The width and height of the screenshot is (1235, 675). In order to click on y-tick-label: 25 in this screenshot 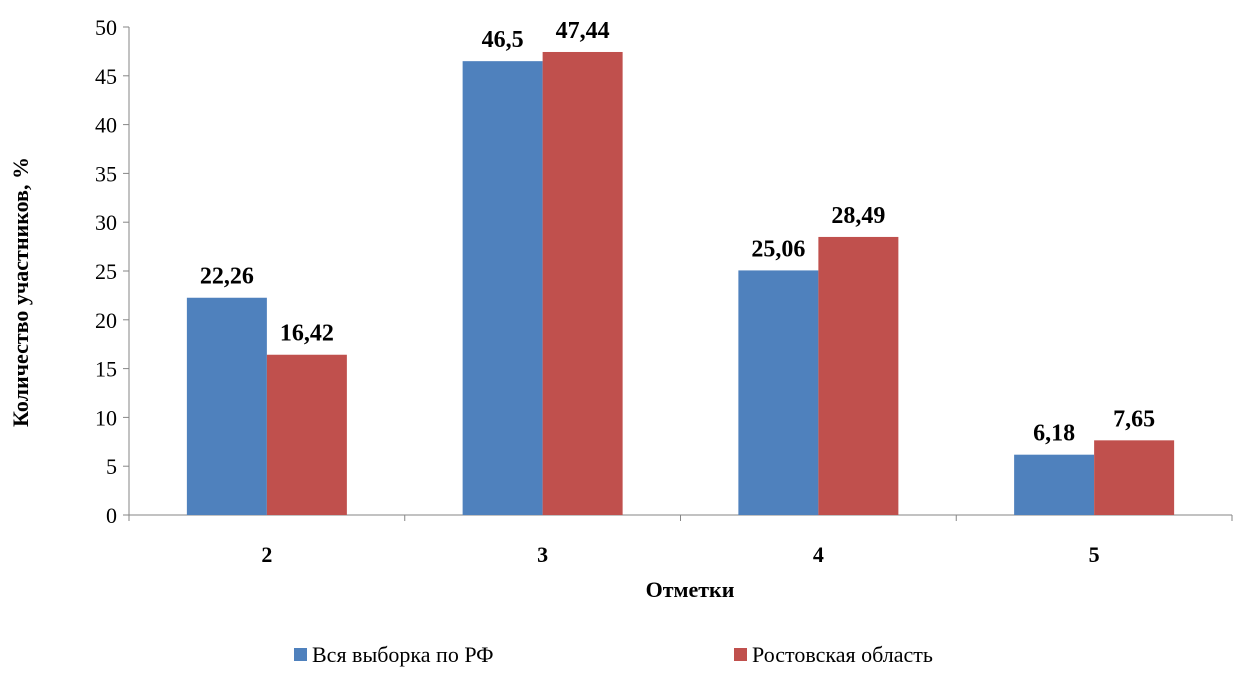, I will do `click(106, 271)`.